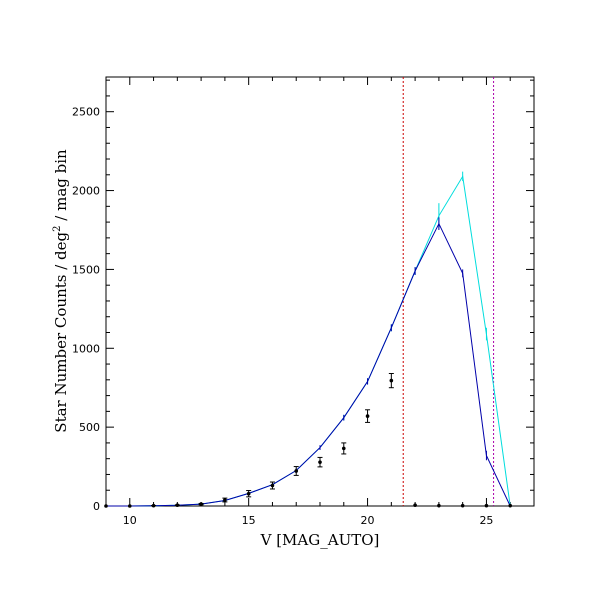 The width and height of the screenshot is (611, 611). I want to click on x-tick-label: 15, so click(249, 520).